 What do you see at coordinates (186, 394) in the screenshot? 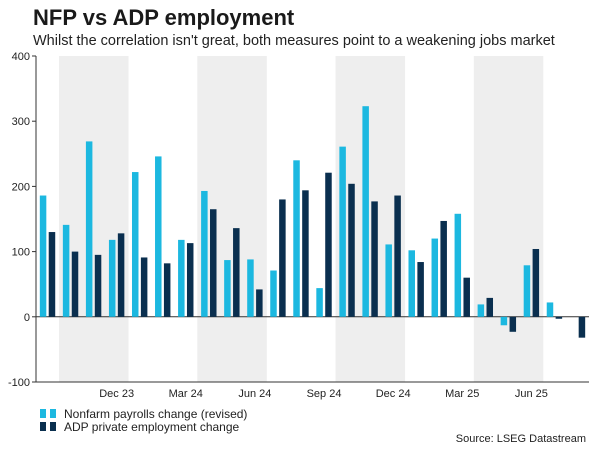
I see `x-tick-label: Mar 24` at bounding box center [186, 394].